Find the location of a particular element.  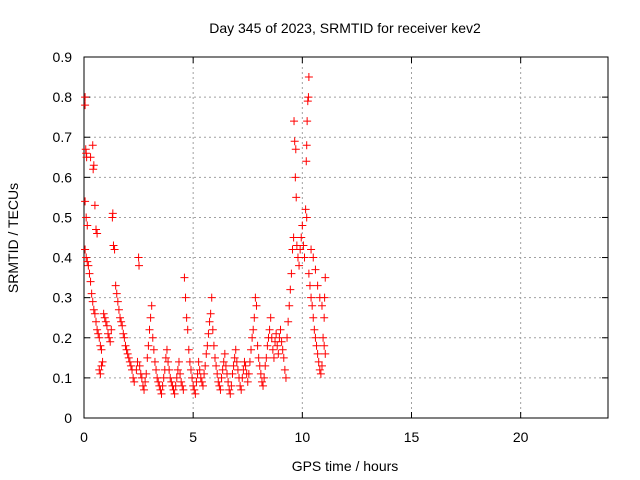

y-tick-label: 0.5 is located at coordinates (63, 217).